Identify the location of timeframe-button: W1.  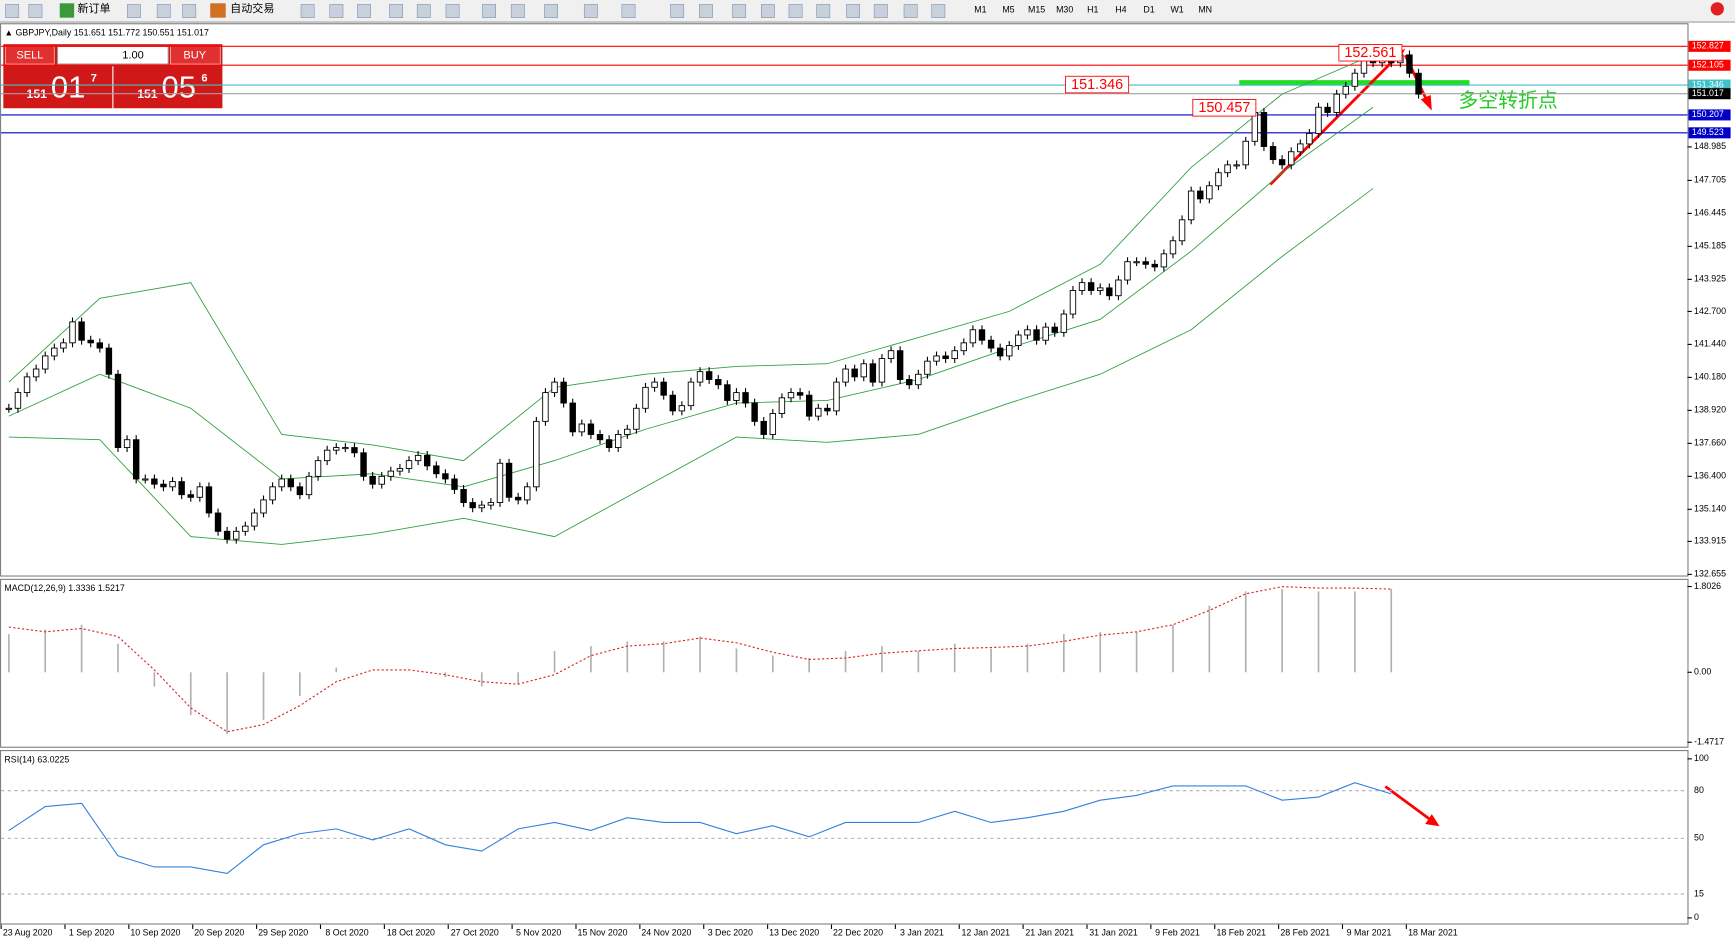
(1176, 9).